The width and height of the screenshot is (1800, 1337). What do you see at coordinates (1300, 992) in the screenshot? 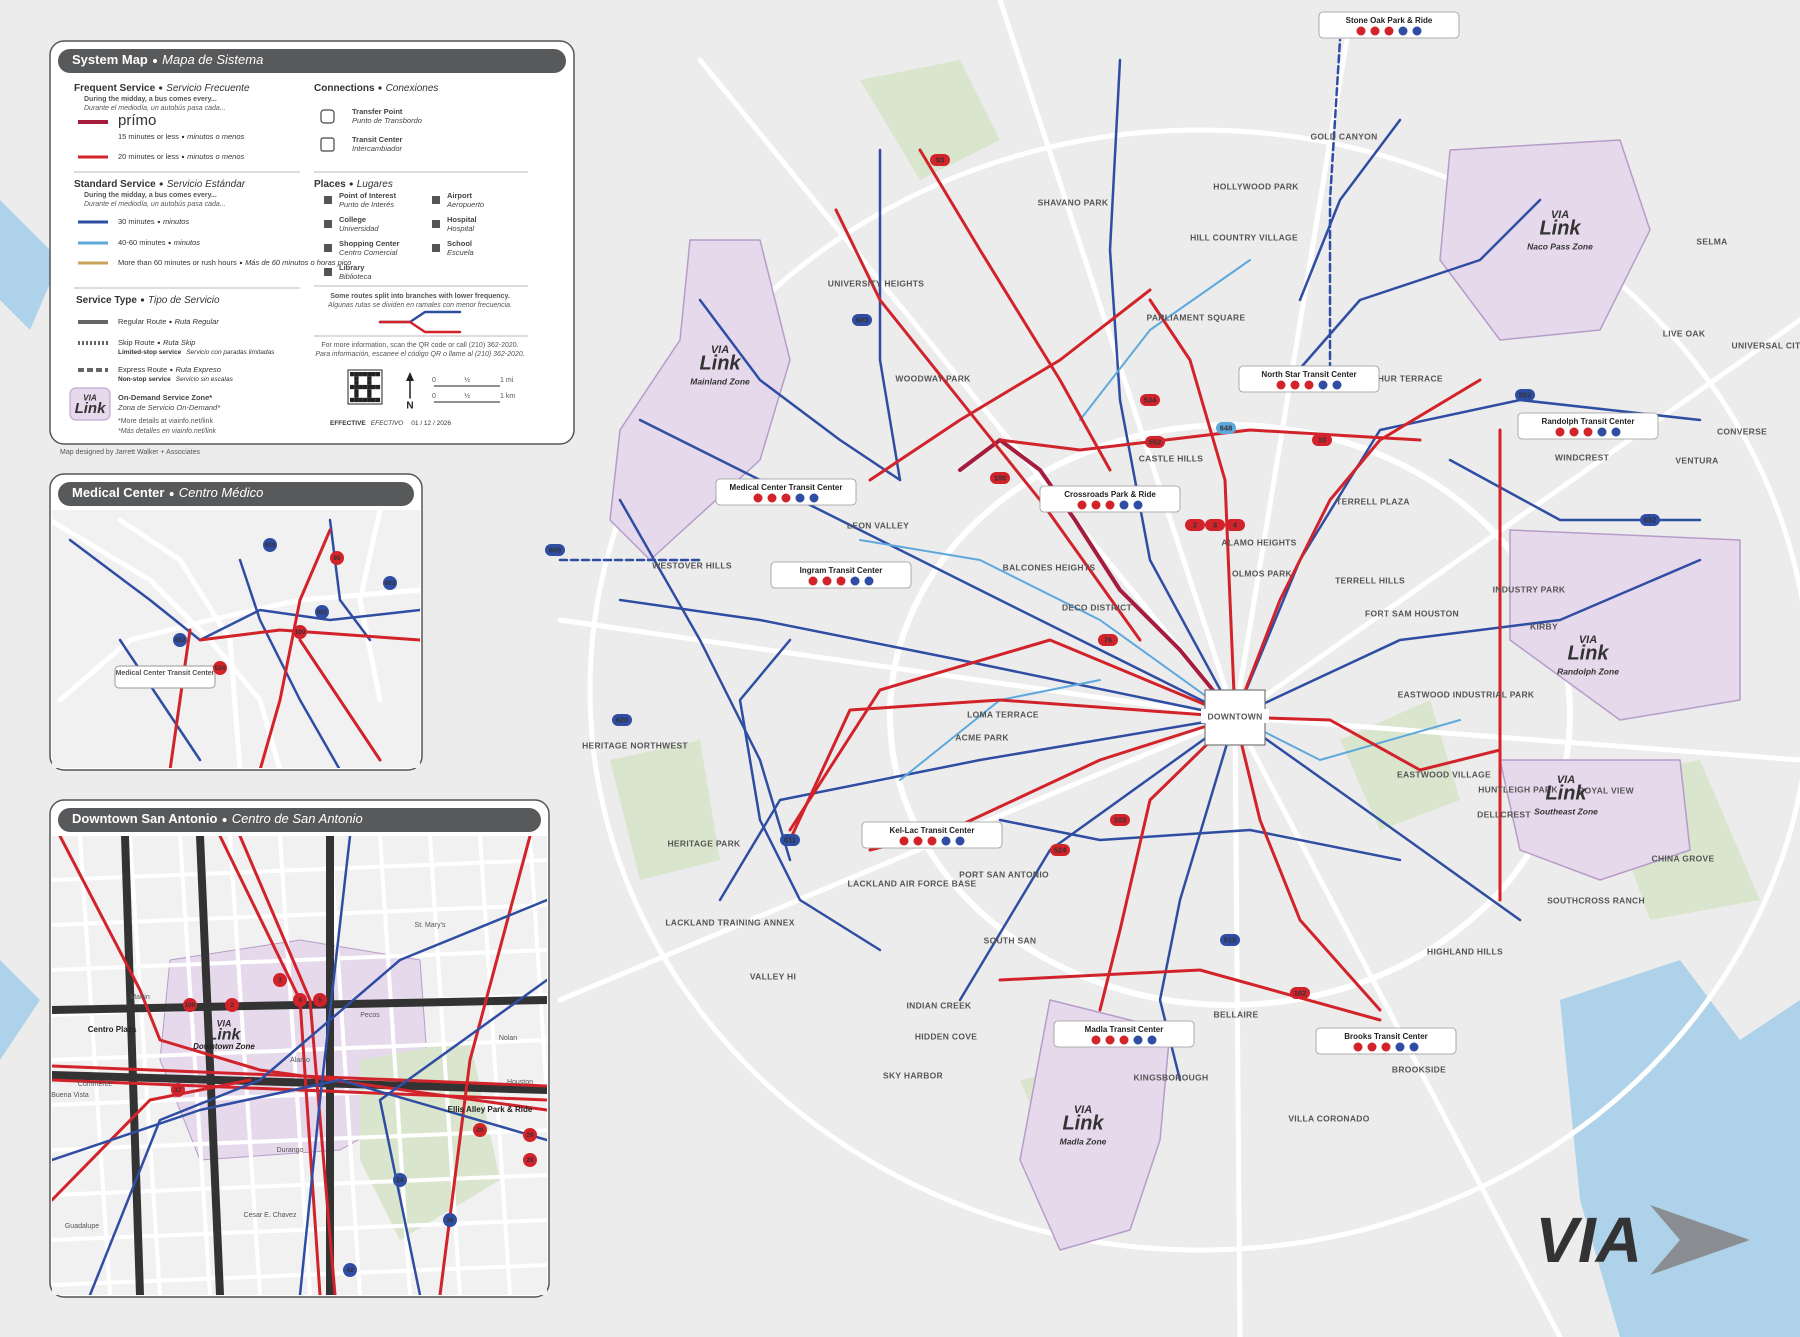
I see `route-number: 102` at bounding box center [1300, 992].